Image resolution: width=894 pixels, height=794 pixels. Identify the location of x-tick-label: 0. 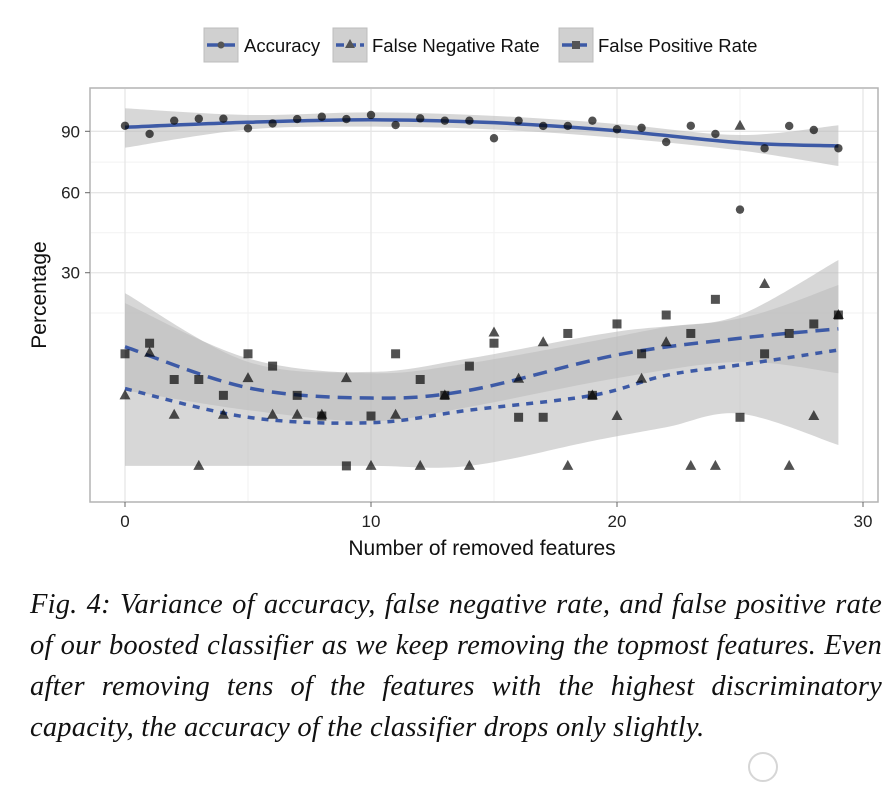
(124, 521).